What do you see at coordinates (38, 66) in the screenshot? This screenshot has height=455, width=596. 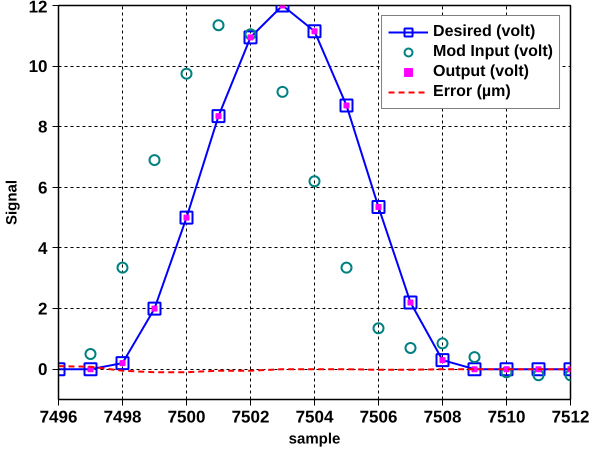 I see `y-tick-label: 10` at bounding box center [38, 66].